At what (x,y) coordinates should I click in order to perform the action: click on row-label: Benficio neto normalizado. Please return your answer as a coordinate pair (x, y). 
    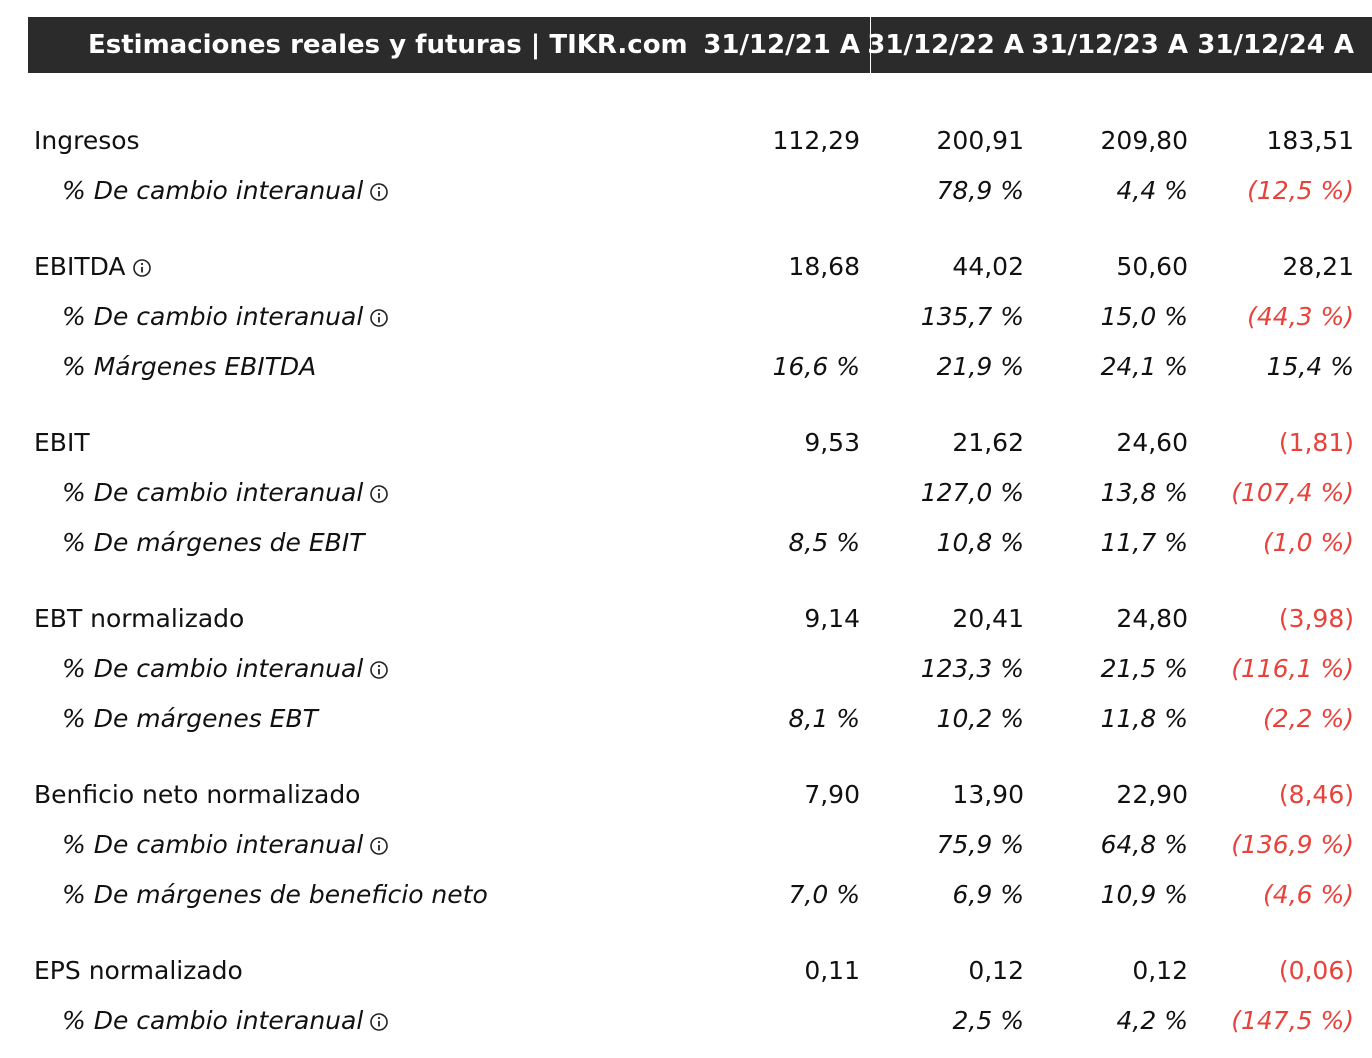
    Looking at the image, I should click on (197, 795).